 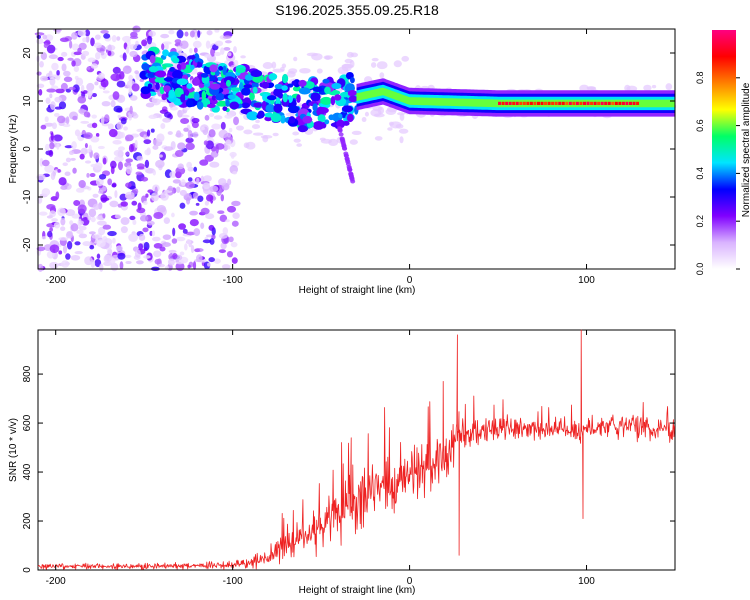 I want to click on y-tick-label: 20, so click(x=27, y=53).